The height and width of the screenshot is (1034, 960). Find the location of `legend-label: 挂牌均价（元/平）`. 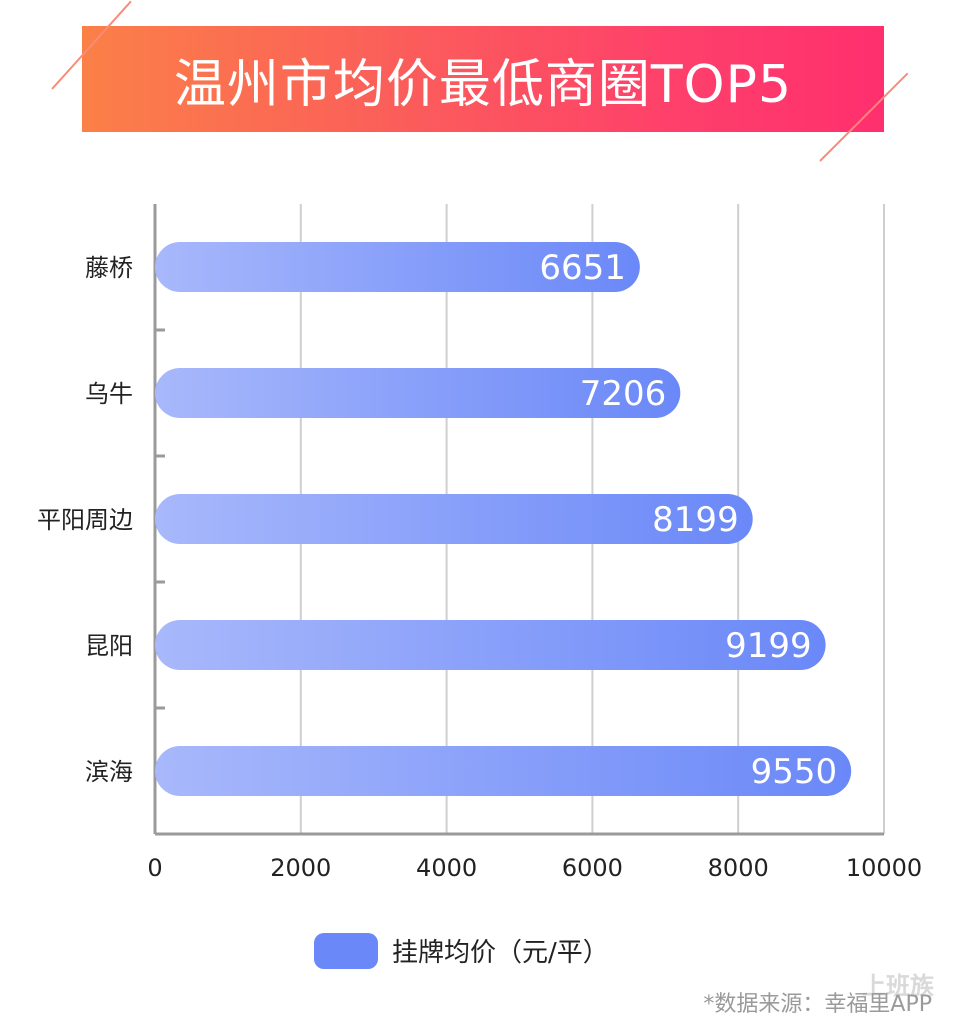

legend-label: 挂牌均价（元/平） is located at coordinates (500, 953).